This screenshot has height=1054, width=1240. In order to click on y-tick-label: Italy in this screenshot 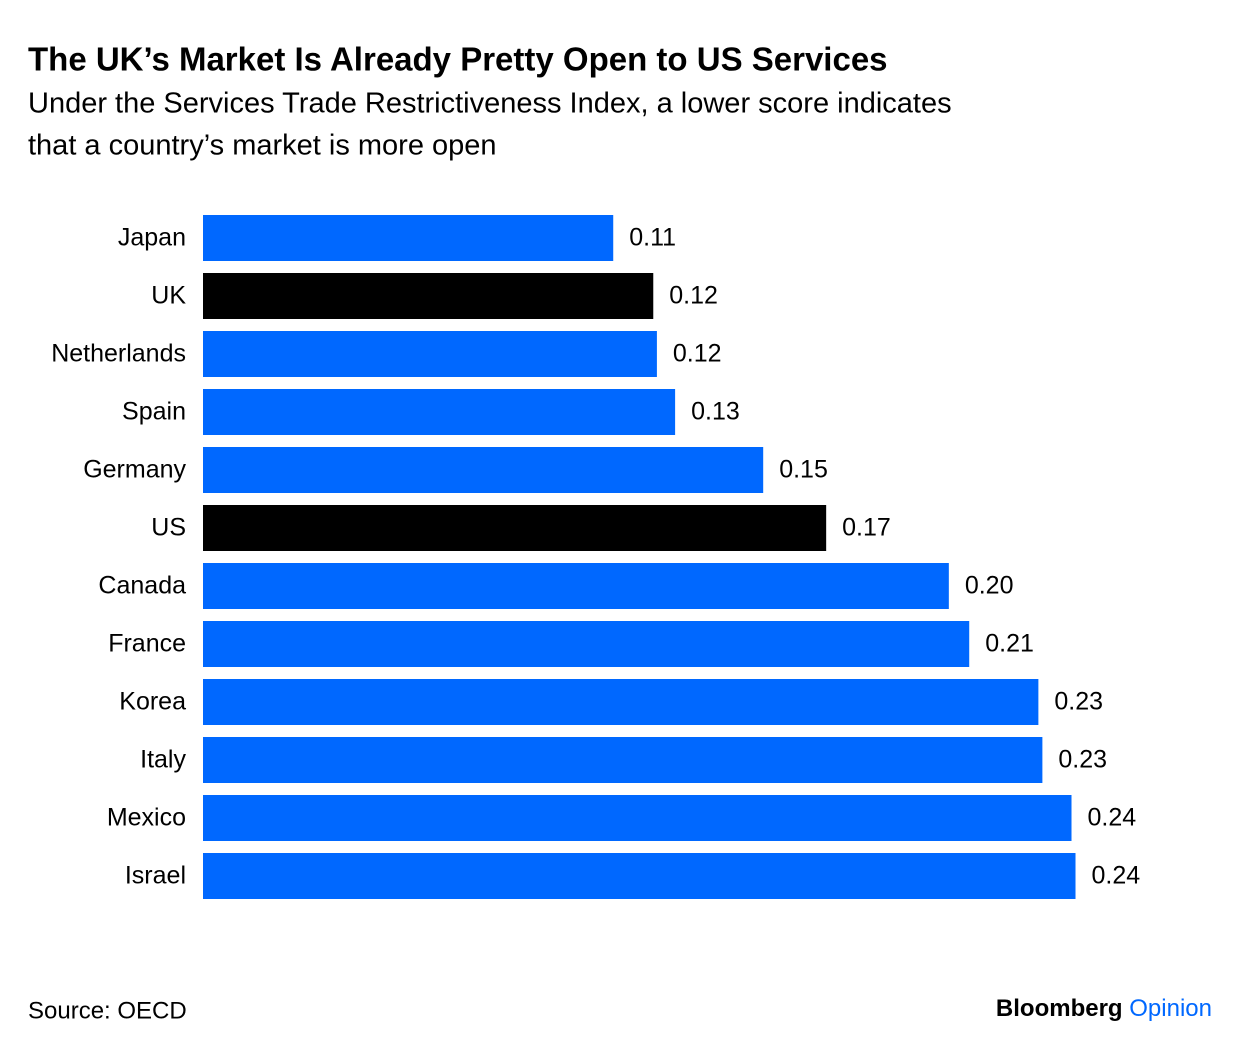, I will do `click(163, 760)`.